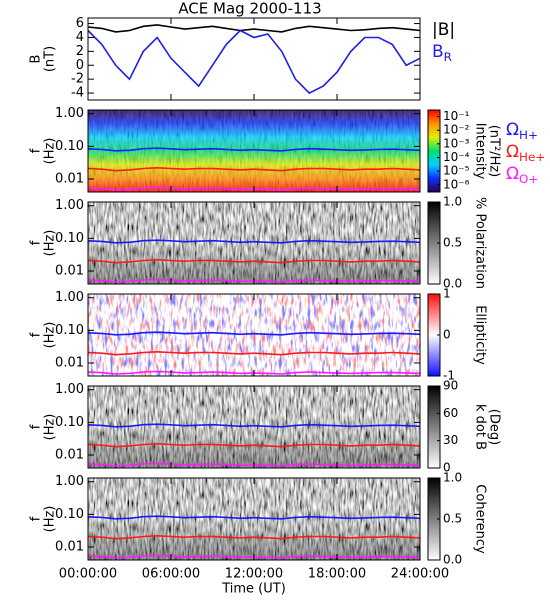 This screenshot has height=600, width=550. I want to click on legend-label: |B|, so click(443, 30).